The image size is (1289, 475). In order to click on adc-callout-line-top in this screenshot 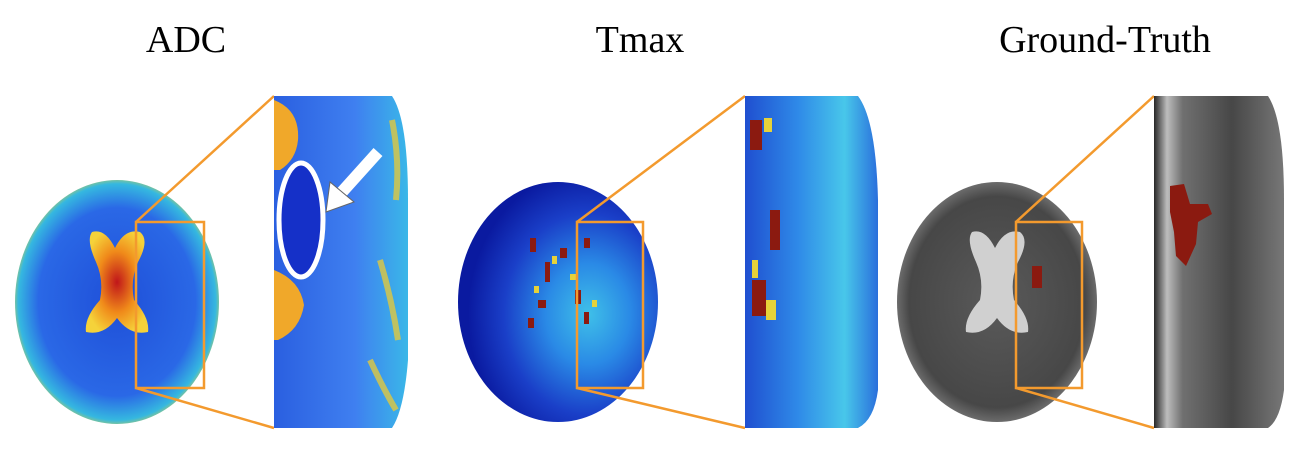, I will do `click(205, 159)`.